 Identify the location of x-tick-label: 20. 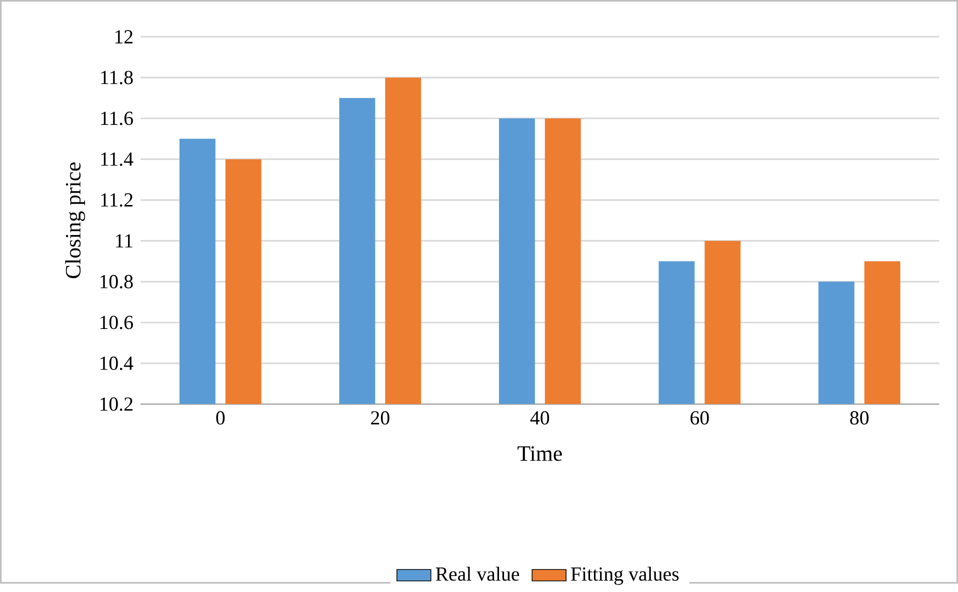
(380, 418).